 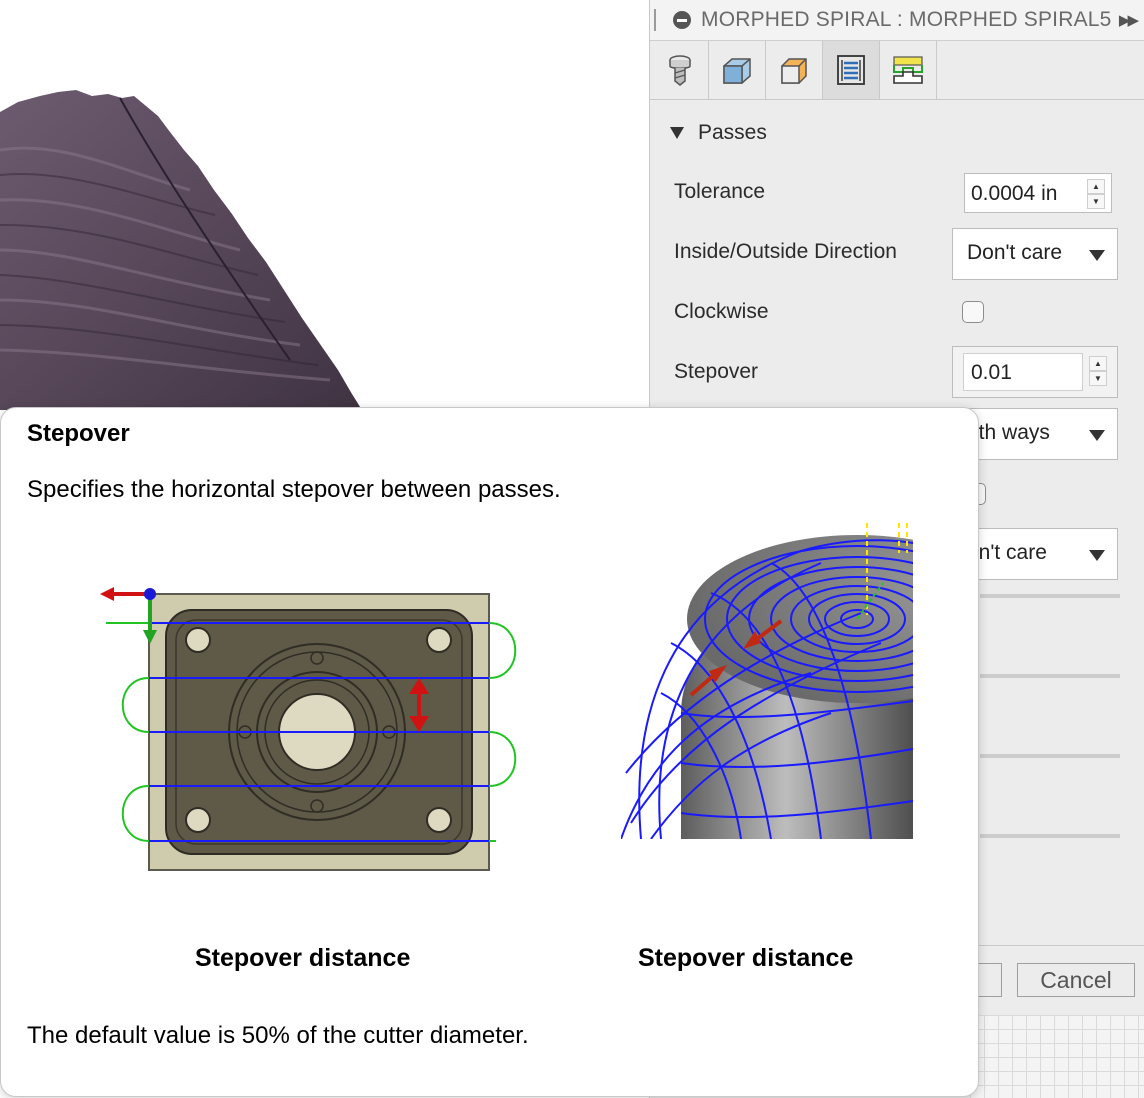 What do you see at coordinates (303, 958) in the screenshot?
I see `caption-left: Stepover distance` at bounding box center [303, 958].